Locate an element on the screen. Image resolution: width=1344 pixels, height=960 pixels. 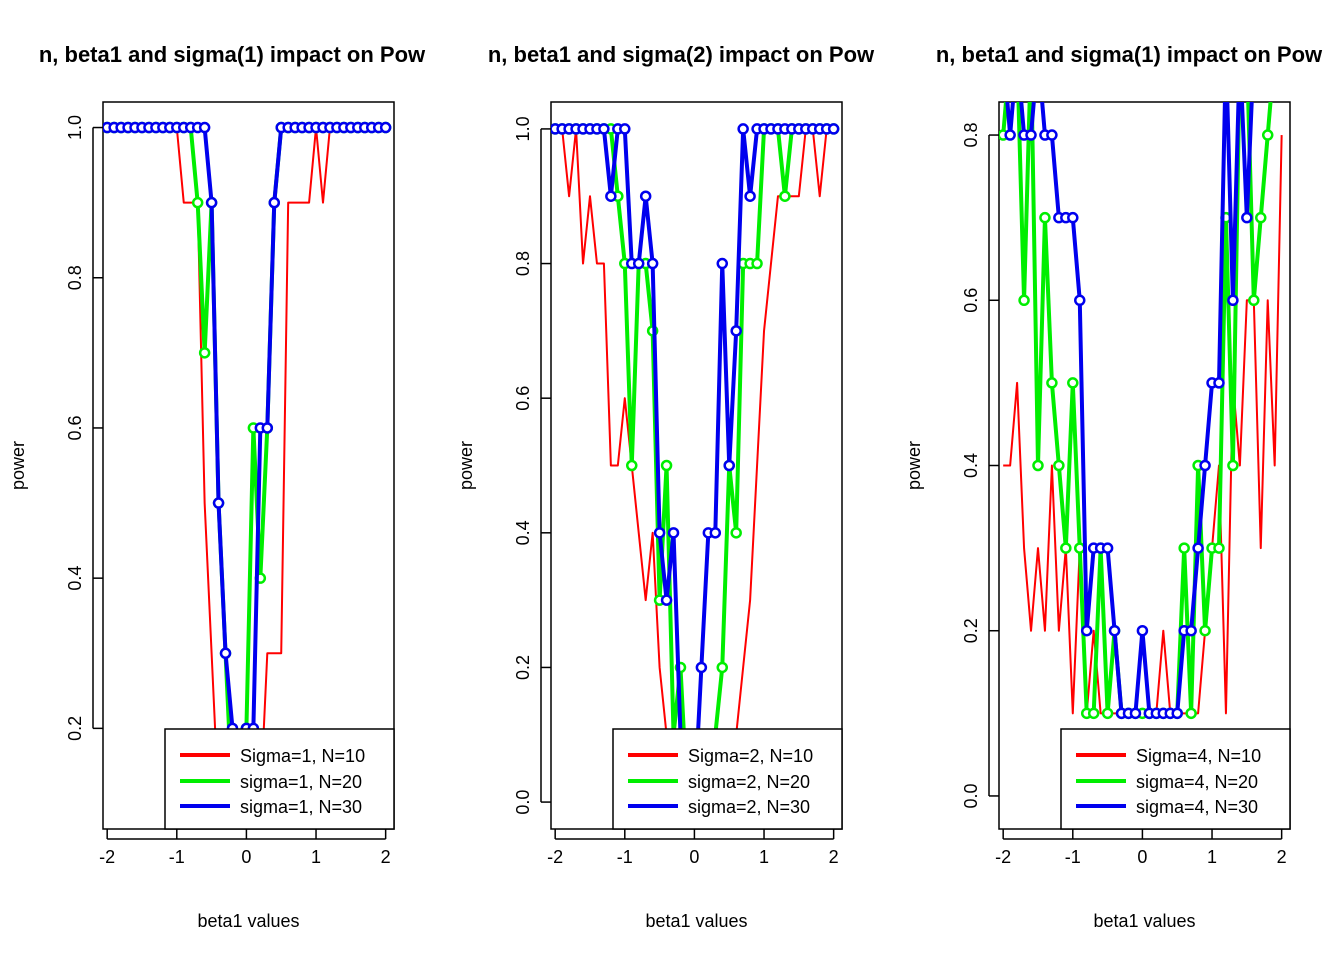
legend-label-n30: sigma=4, N=30 is located at coordinates (1197, 807).